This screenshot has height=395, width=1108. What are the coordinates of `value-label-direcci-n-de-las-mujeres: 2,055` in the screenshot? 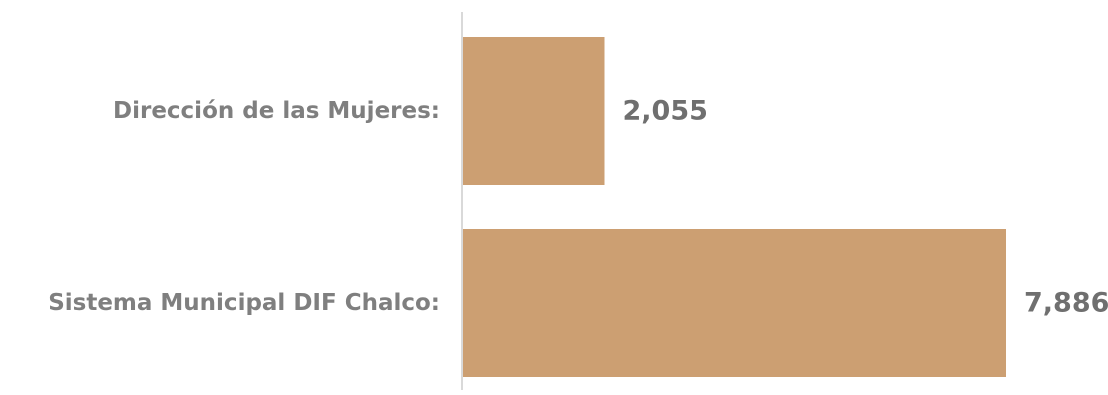 It's located at (664, 111).